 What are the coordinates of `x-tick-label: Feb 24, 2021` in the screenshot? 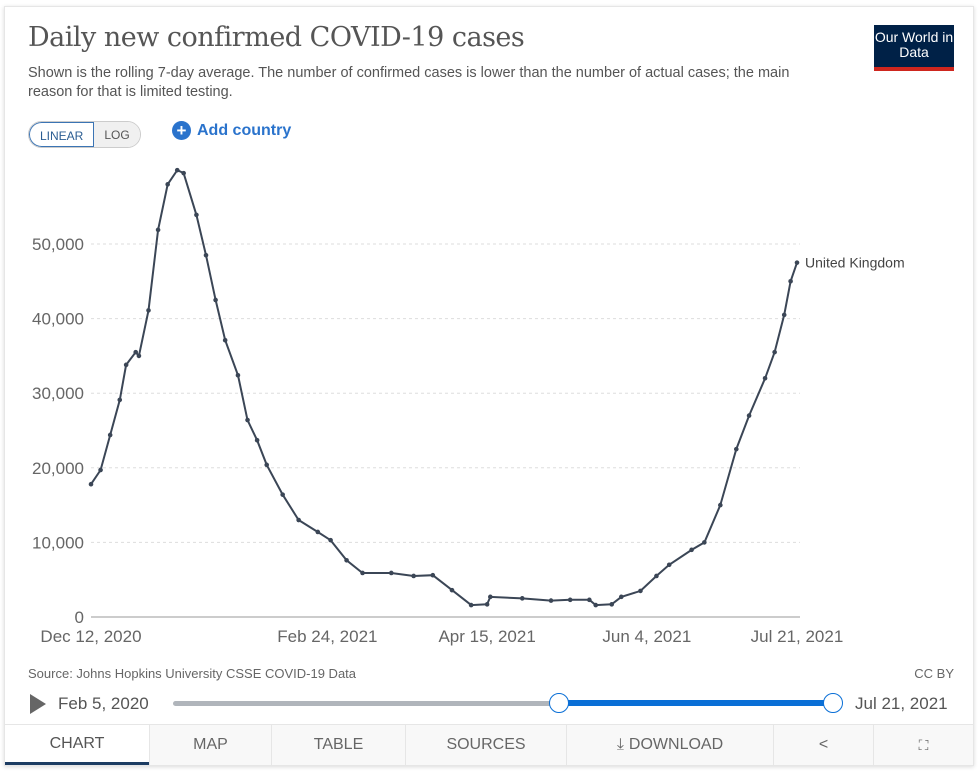 It's located at (327, 636).